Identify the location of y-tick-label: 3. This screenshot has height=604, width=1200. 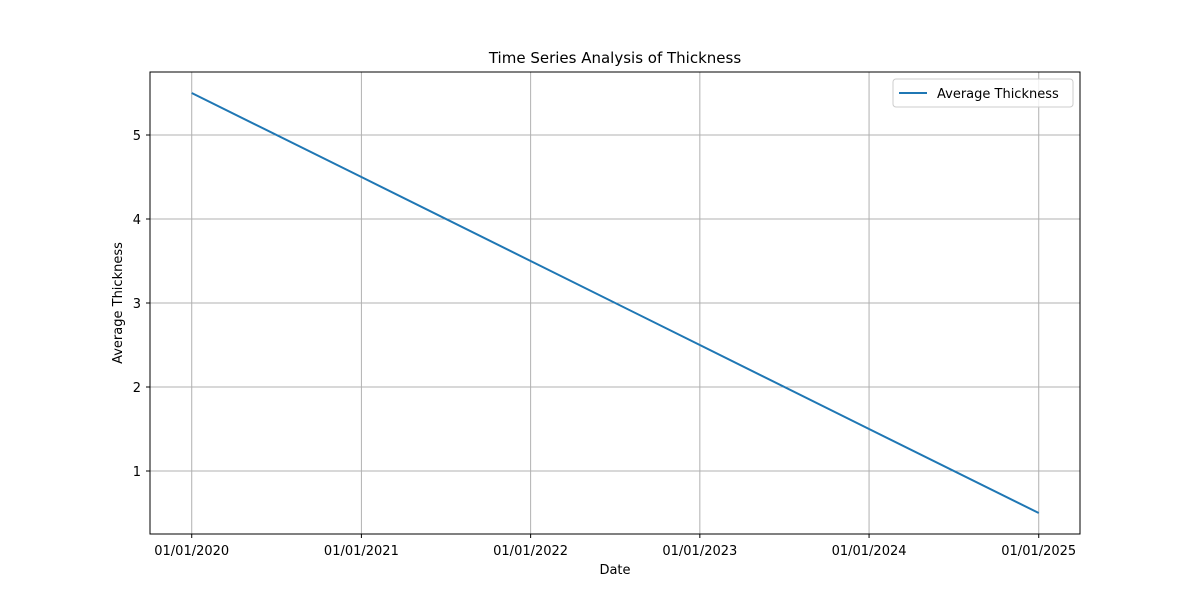
(137, 304).